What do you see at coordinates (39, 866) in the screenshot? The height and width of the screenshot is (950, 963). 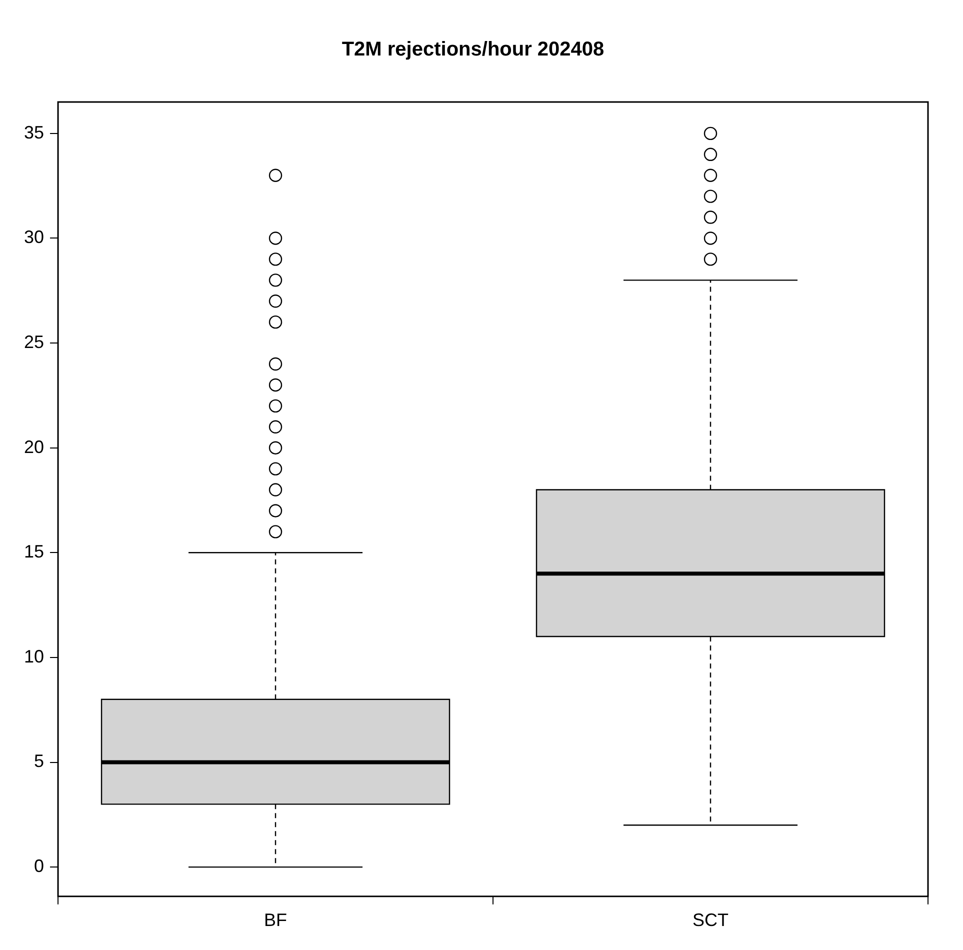 I see `y-tick-label: 0` at bounding box center [39, 866].